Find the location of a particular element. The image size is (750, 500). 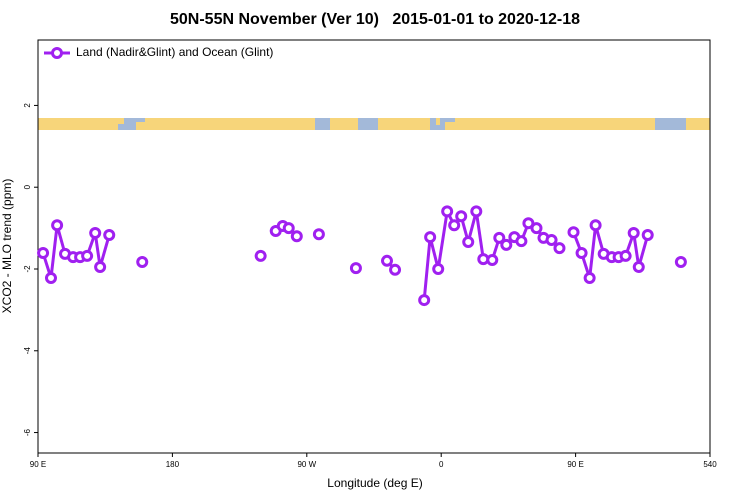

map-strip is located at coordinates (374, 124).